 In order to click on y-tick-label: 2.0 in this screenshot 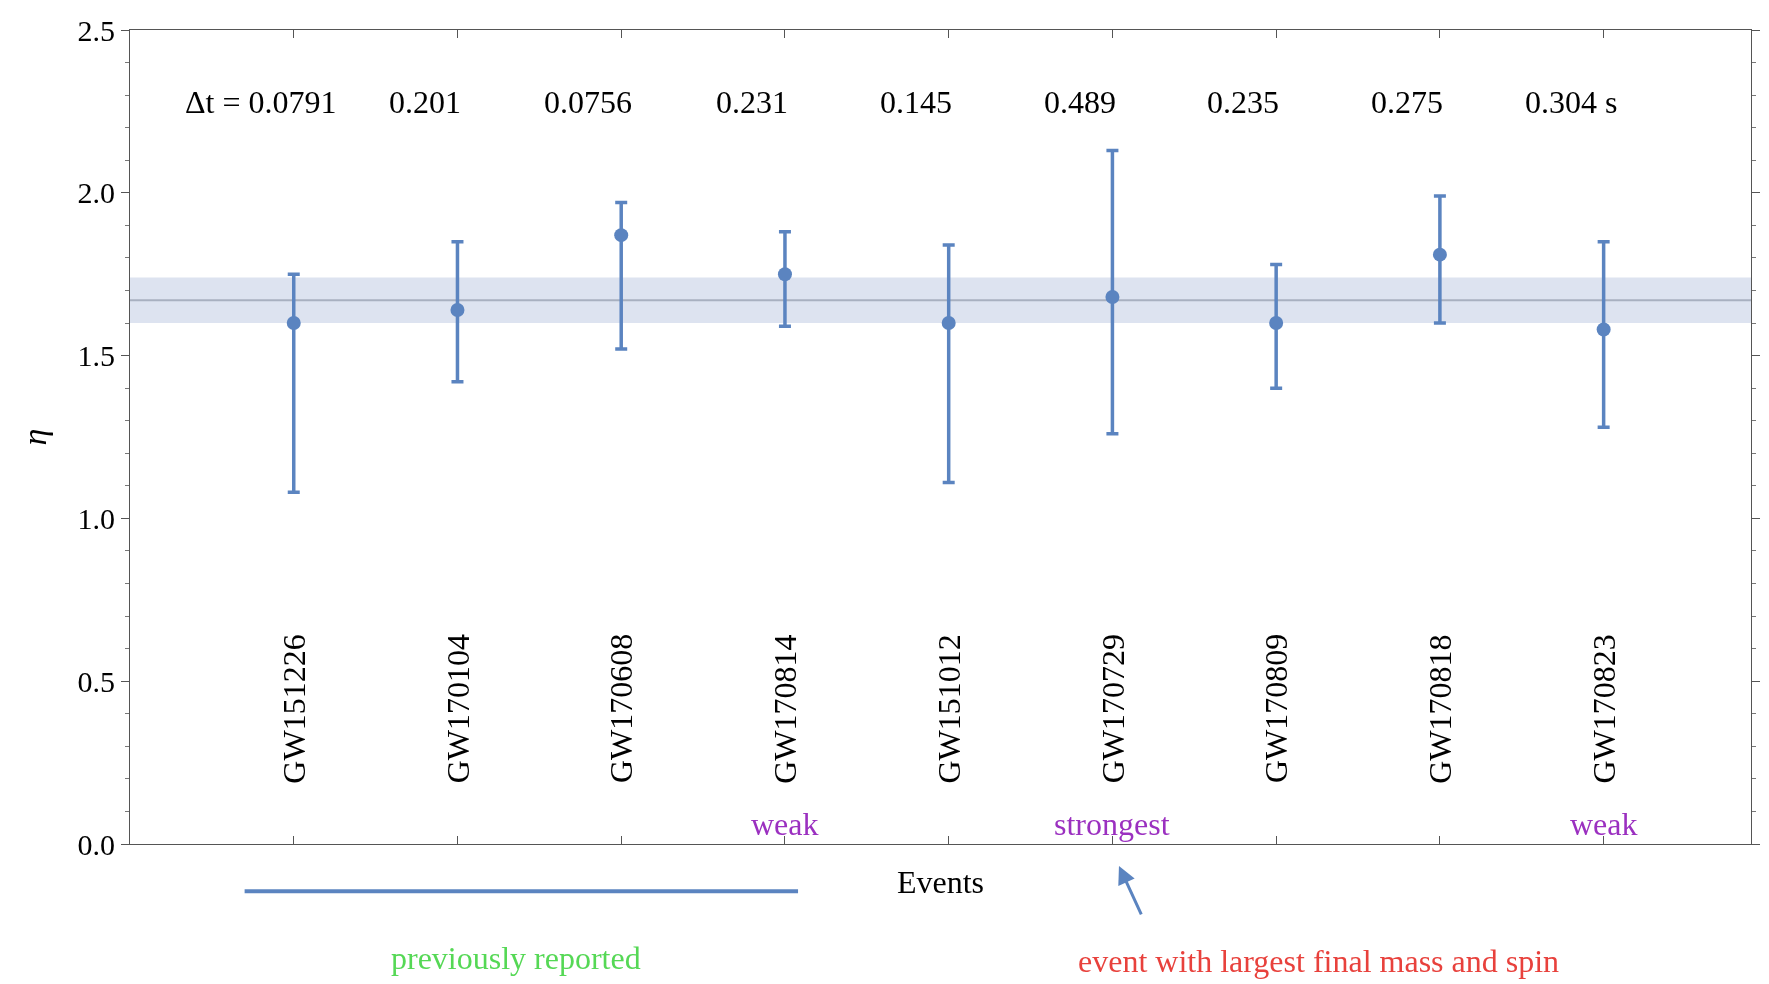, I will do `click(96, 193)`.